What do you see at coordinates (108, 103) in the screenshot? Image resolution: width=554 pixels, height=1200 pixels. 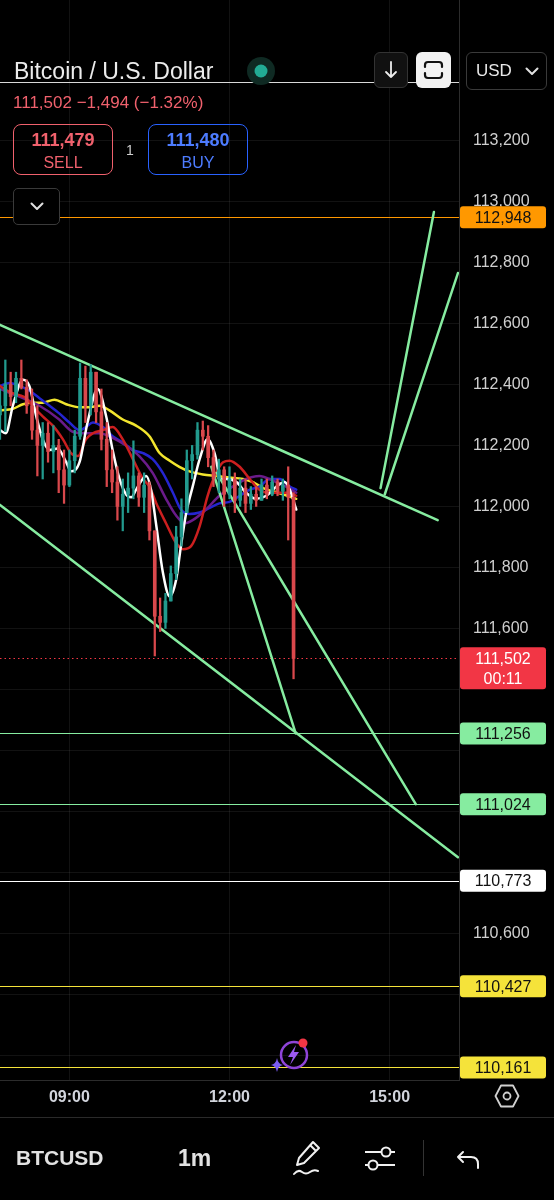 I see `text: 111,502 −1,494 (−1.32%)` at bounding box center [108, 103].